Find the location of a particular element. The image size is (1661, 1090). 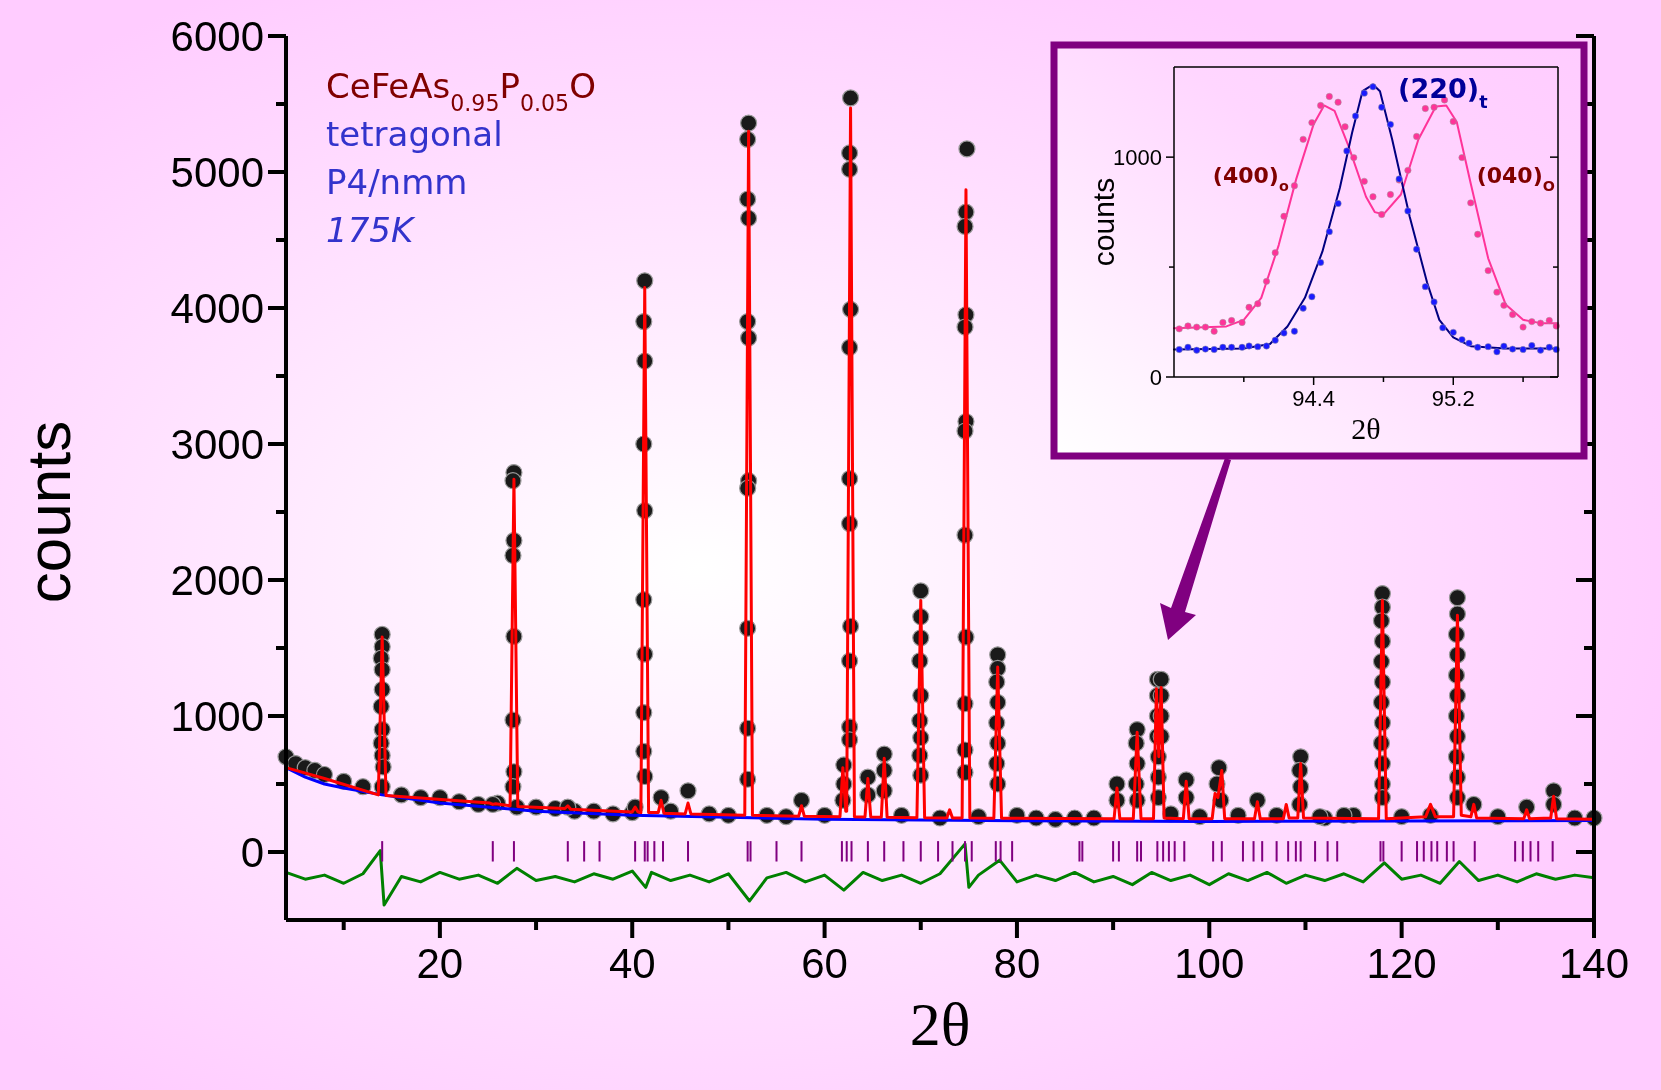

x-tick-label: 40 is located at coordinates (632, 963).